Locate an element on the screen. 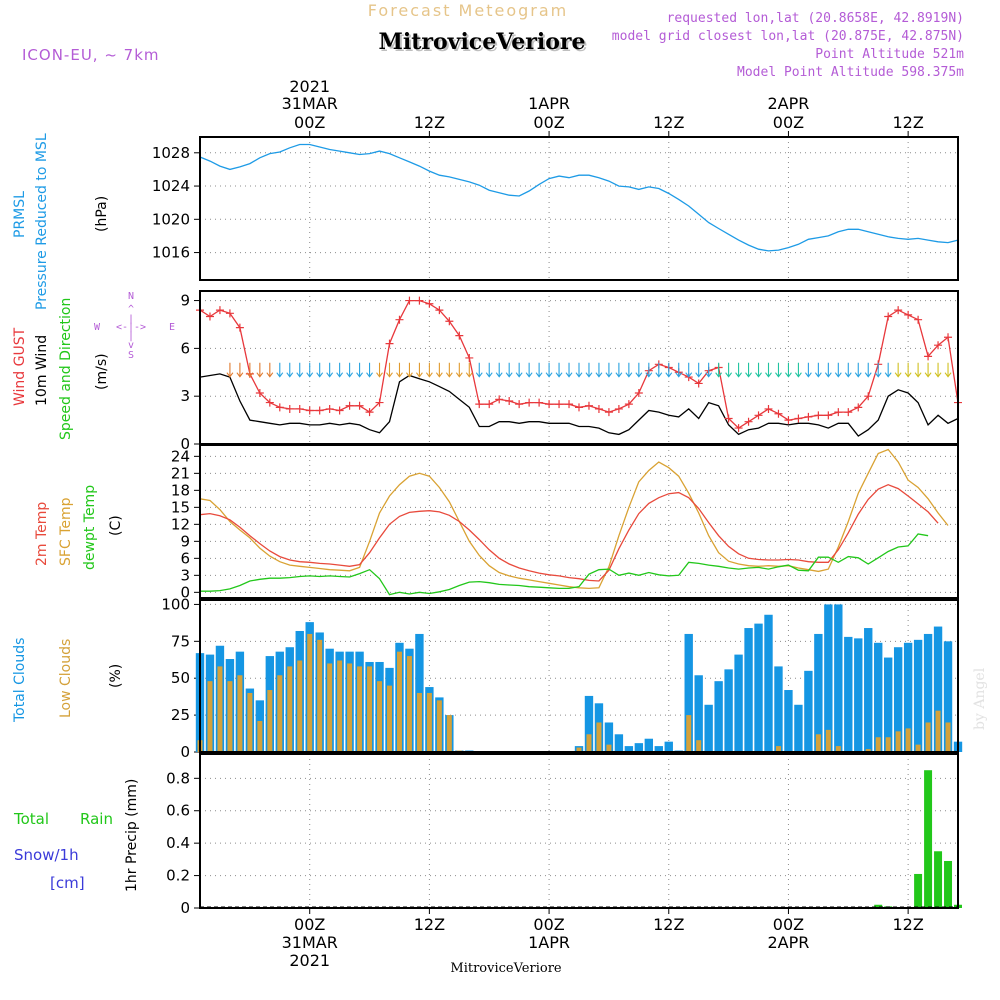 The width and height of the screenshot is (1000, 1000). svg-text: (C) is located at coordinates (116, 525).